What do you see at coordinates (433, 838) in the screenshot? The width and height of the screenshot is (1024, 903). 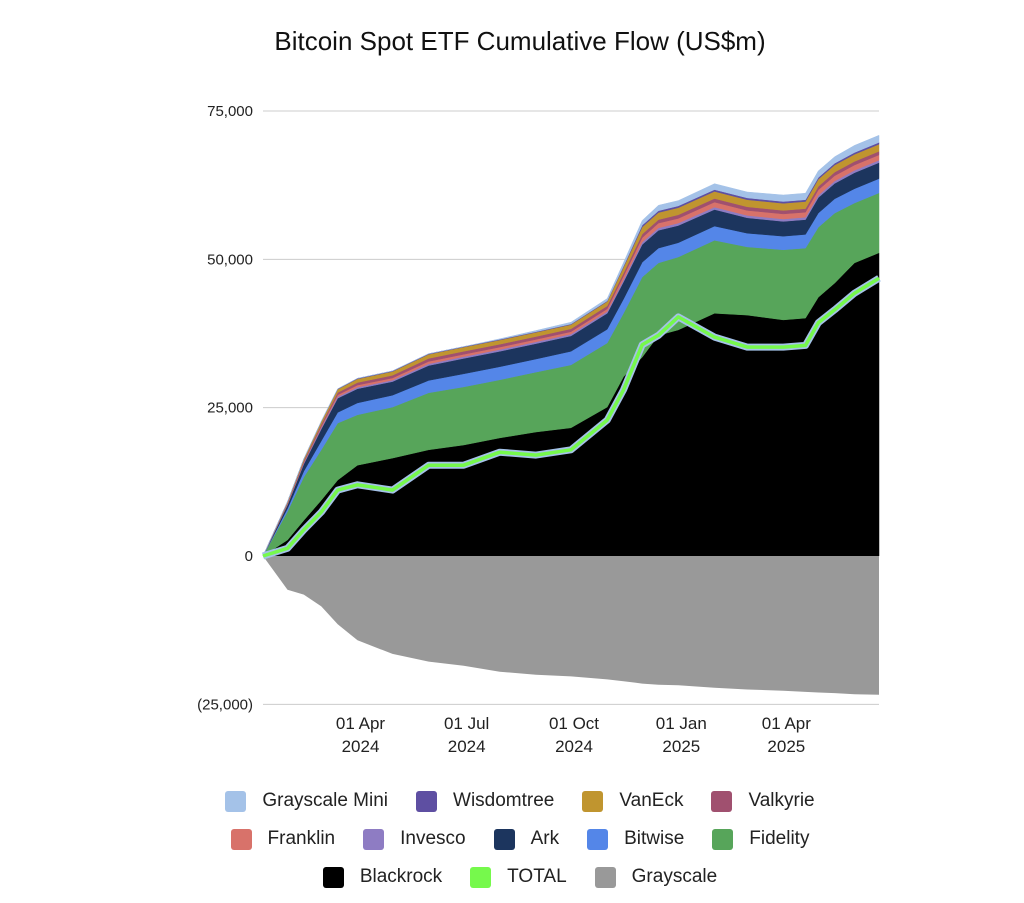 I see `legend-label: Invesco` at bounding box center [433, 838].